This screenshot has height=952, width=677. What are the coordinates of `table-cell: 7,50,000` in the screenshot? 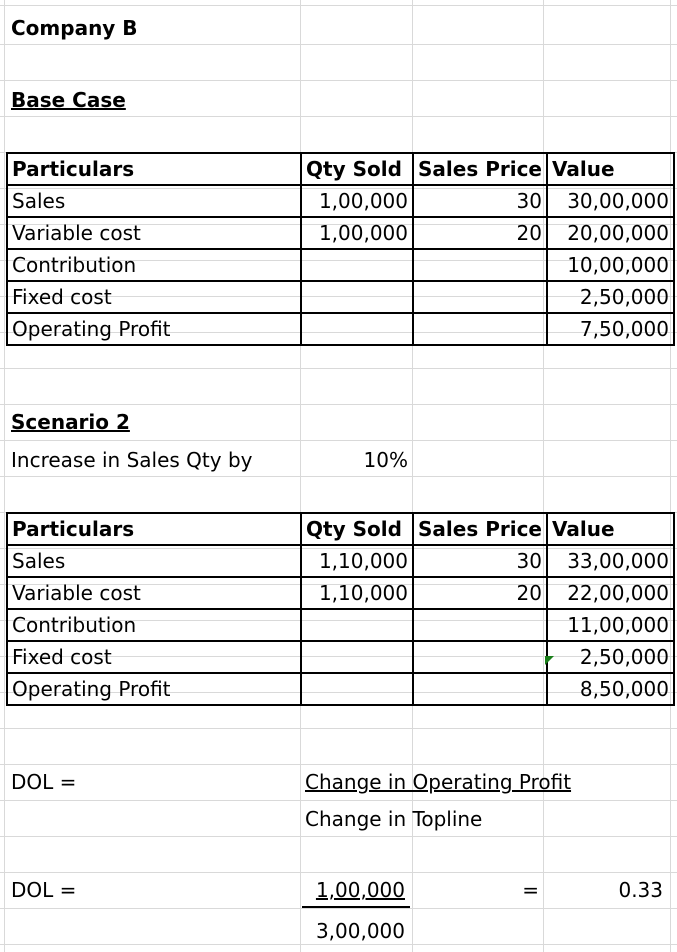 It's located at (610, 329).